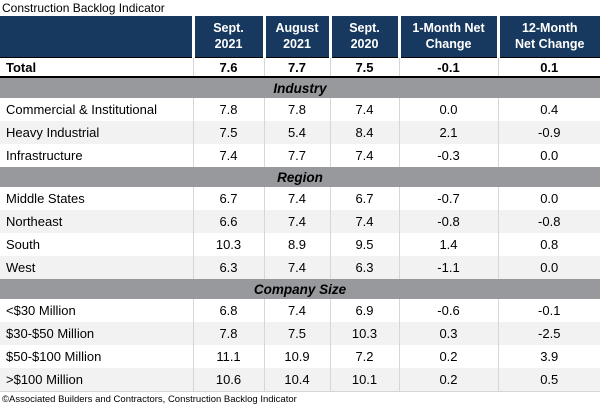 The image size is (600, 405). Describe the element at coordinates (448, 244) in the screenshot. I see `cell: 1.4` at that location.